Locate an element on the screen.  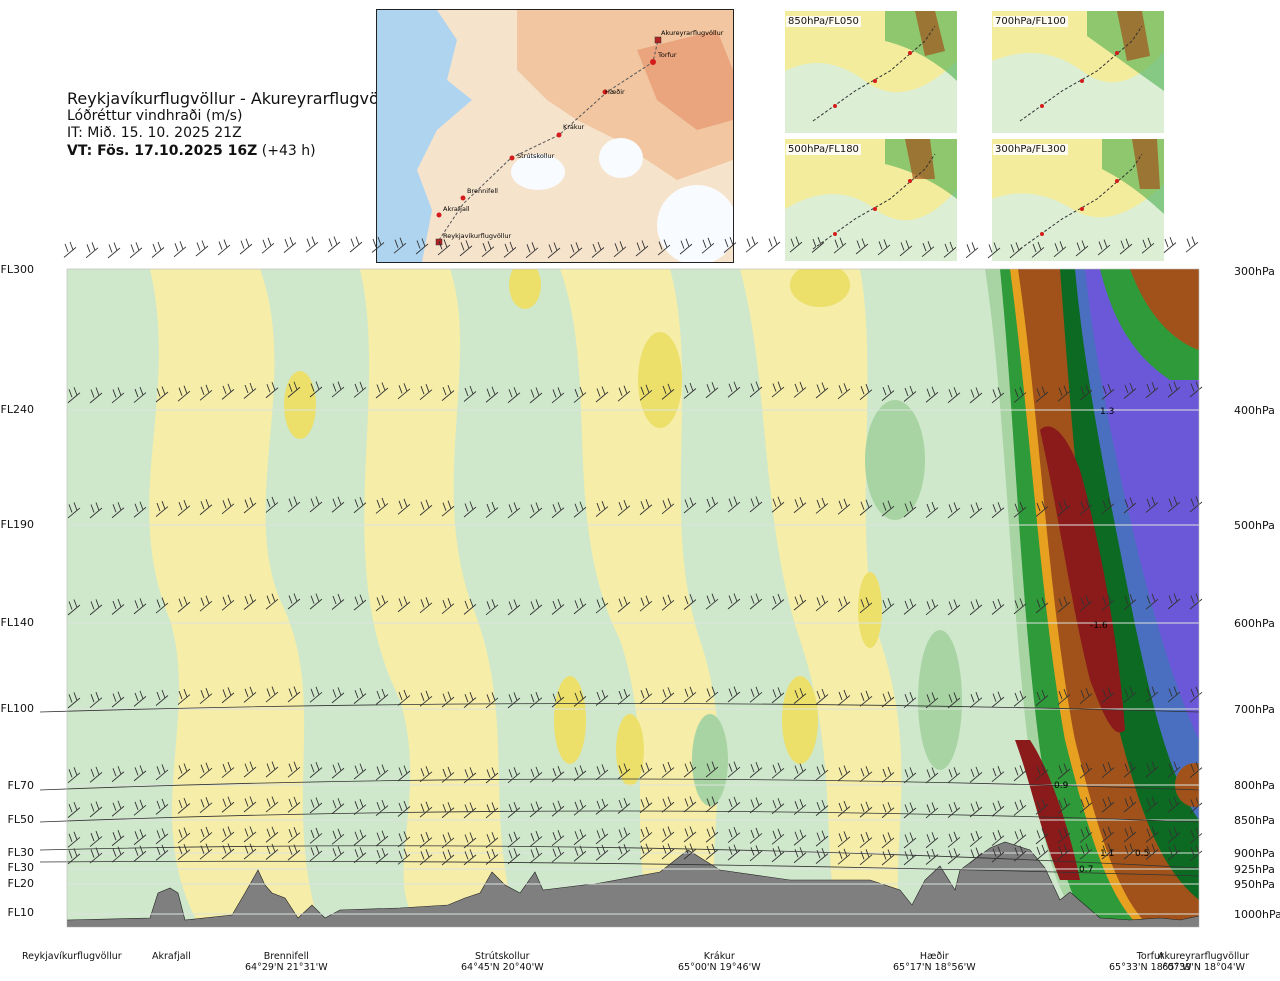
route-label-2: Hæðir is located at coordinates (615, 92).